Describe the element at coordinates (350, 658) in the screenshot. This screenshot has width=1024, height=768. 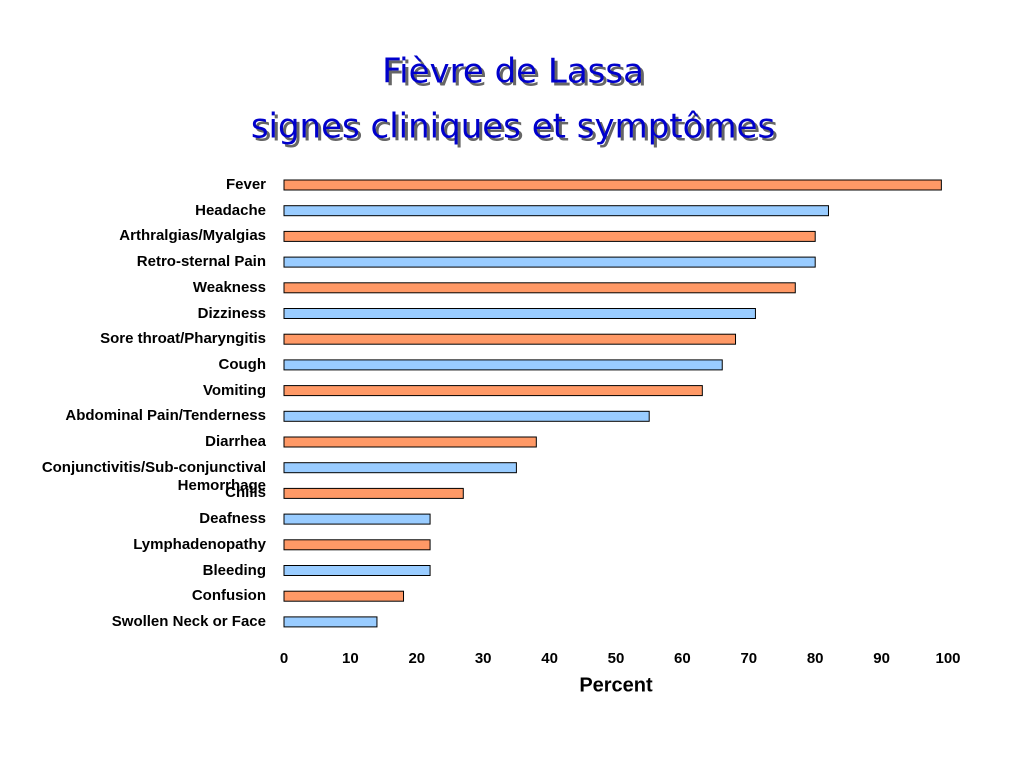
I see `x-tick-label: 10` at that location.